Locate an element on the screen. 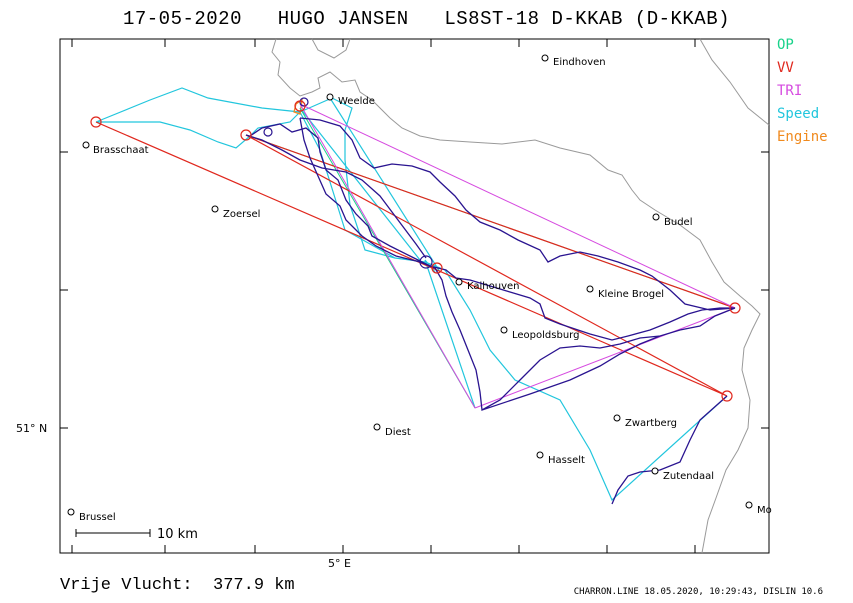 The image size is (853, 603). turnpoint-kaihouven is located at coordinates (437, 268).